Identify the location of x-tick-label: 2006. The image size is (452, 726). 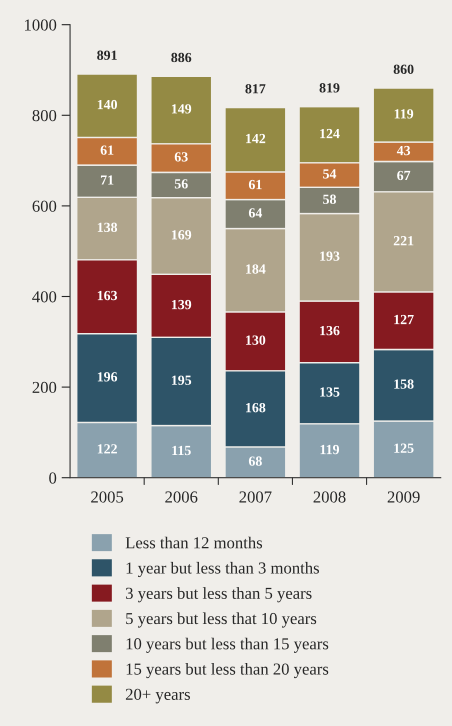
(181, 497).